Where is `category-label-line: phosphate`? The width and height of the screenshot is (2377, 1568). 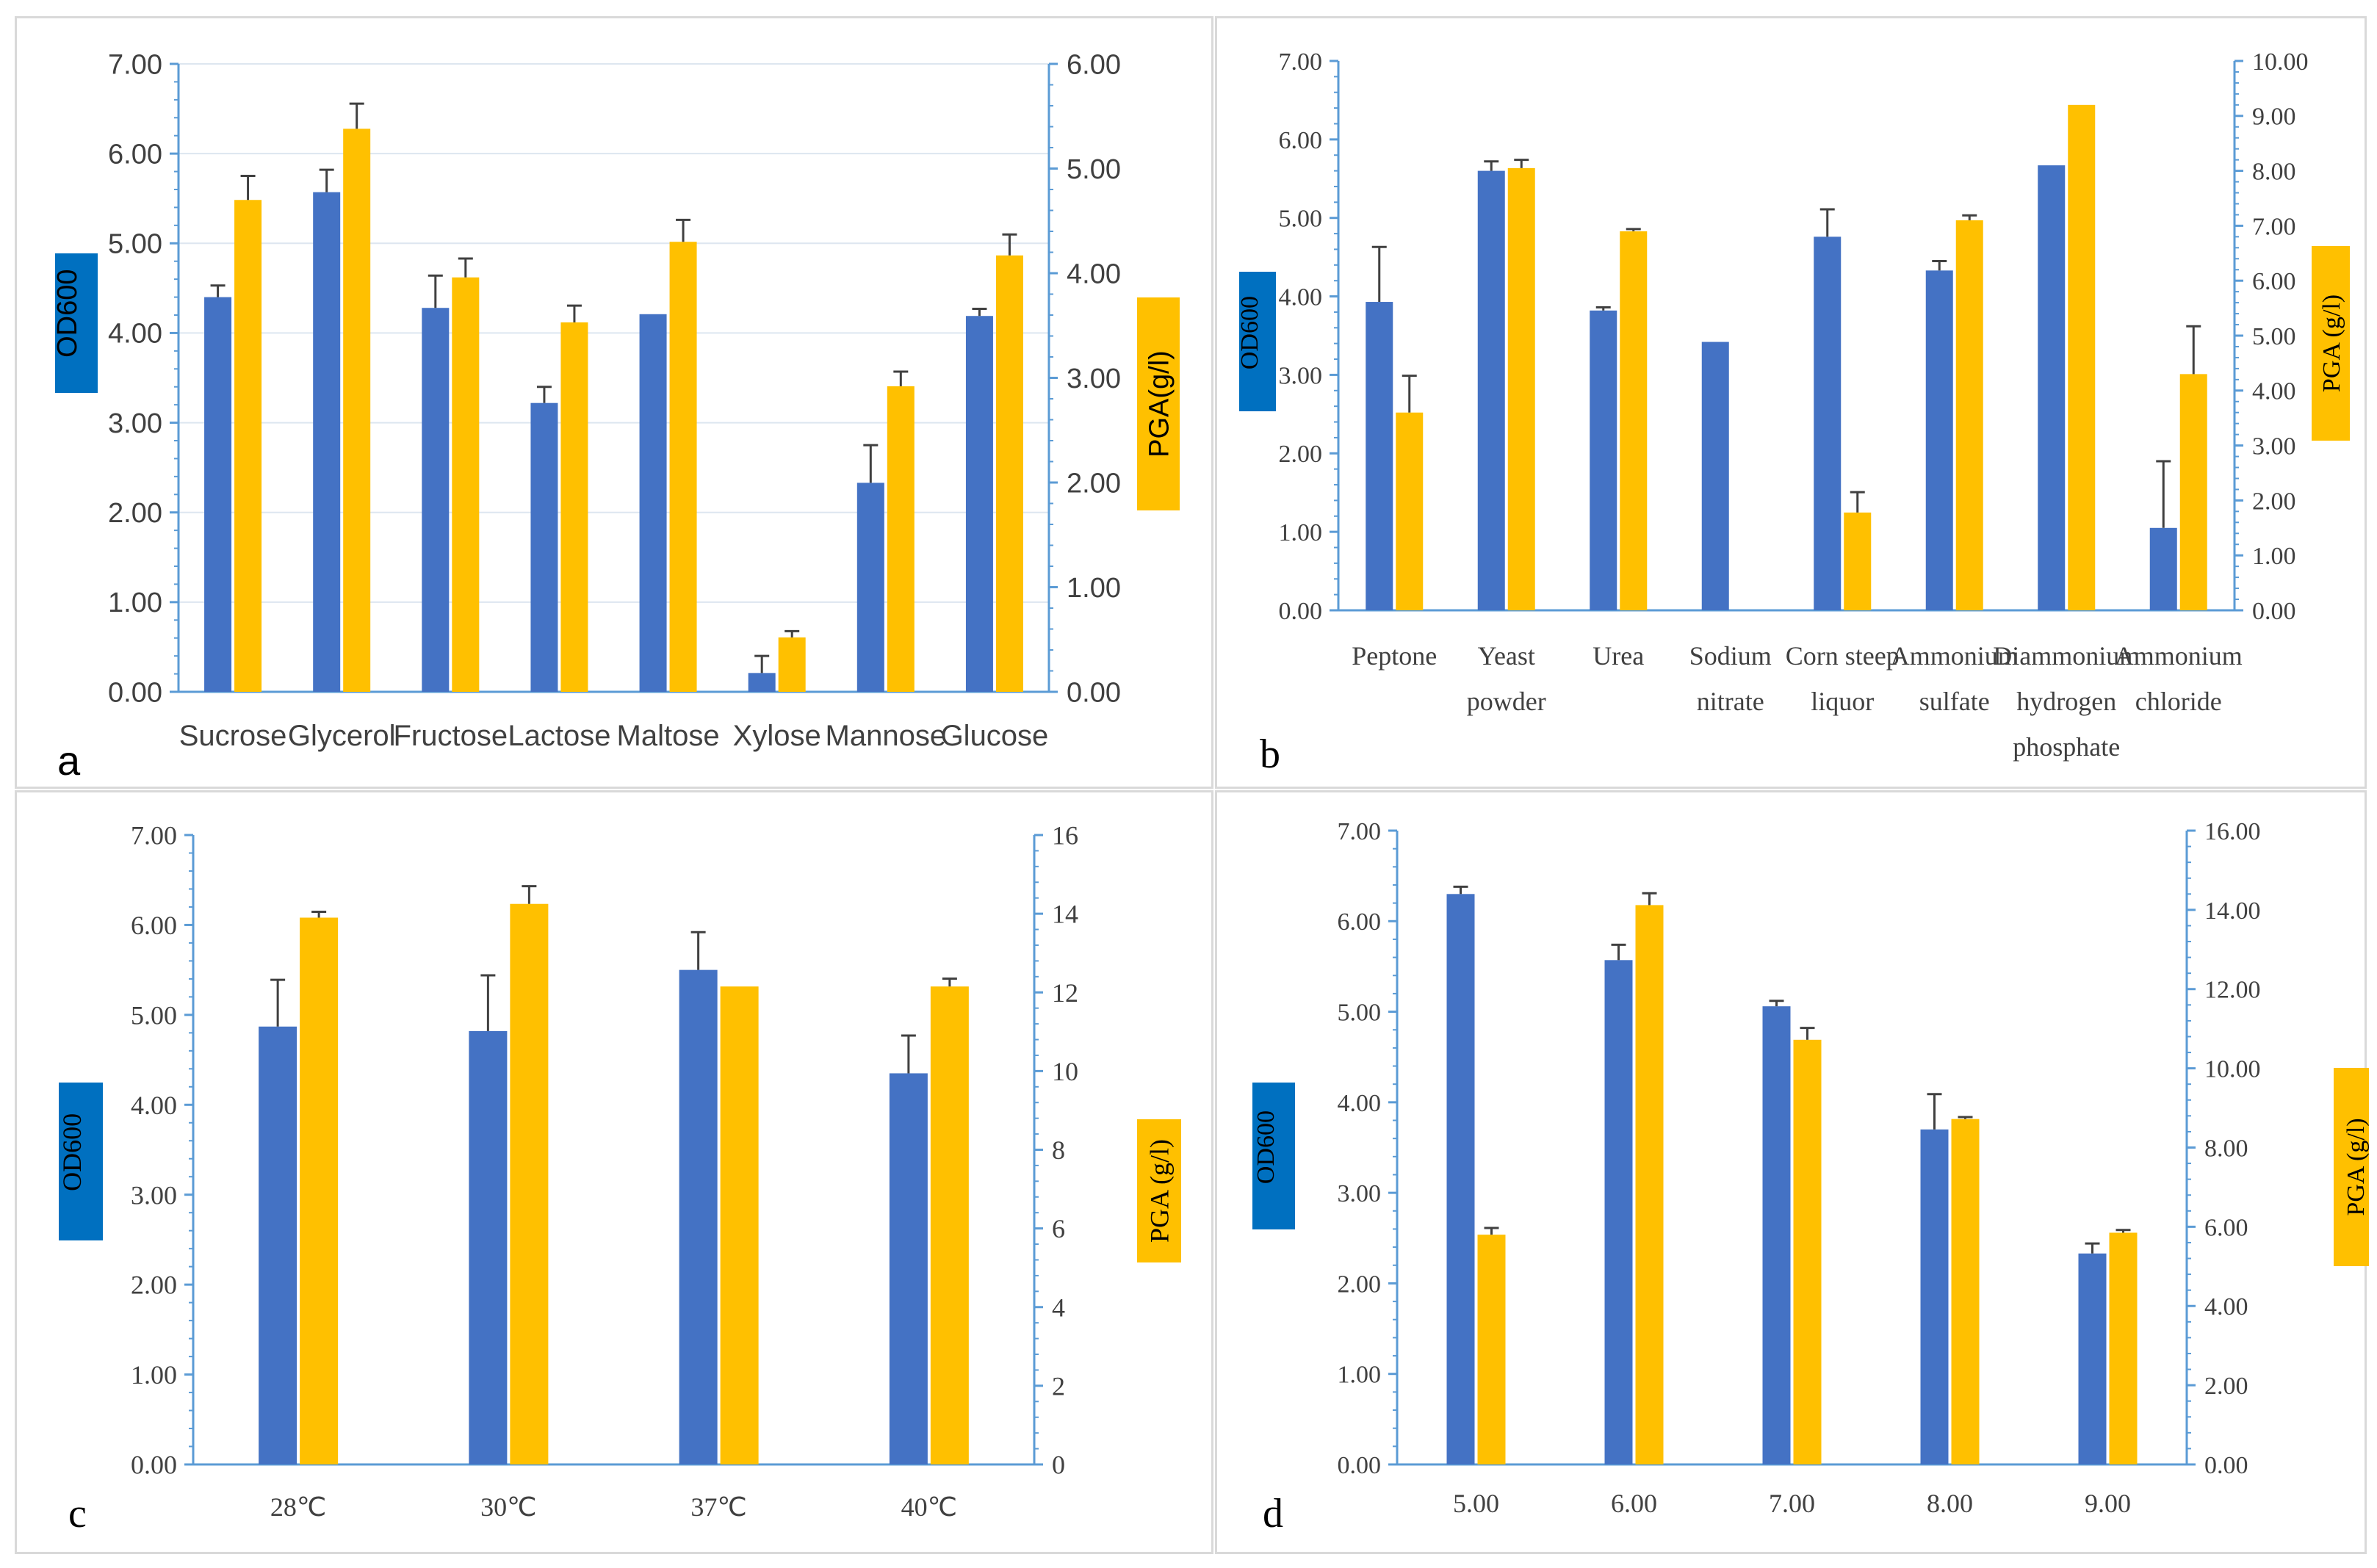 category-label-line: phosphate is located at coordinates (2066, 747).